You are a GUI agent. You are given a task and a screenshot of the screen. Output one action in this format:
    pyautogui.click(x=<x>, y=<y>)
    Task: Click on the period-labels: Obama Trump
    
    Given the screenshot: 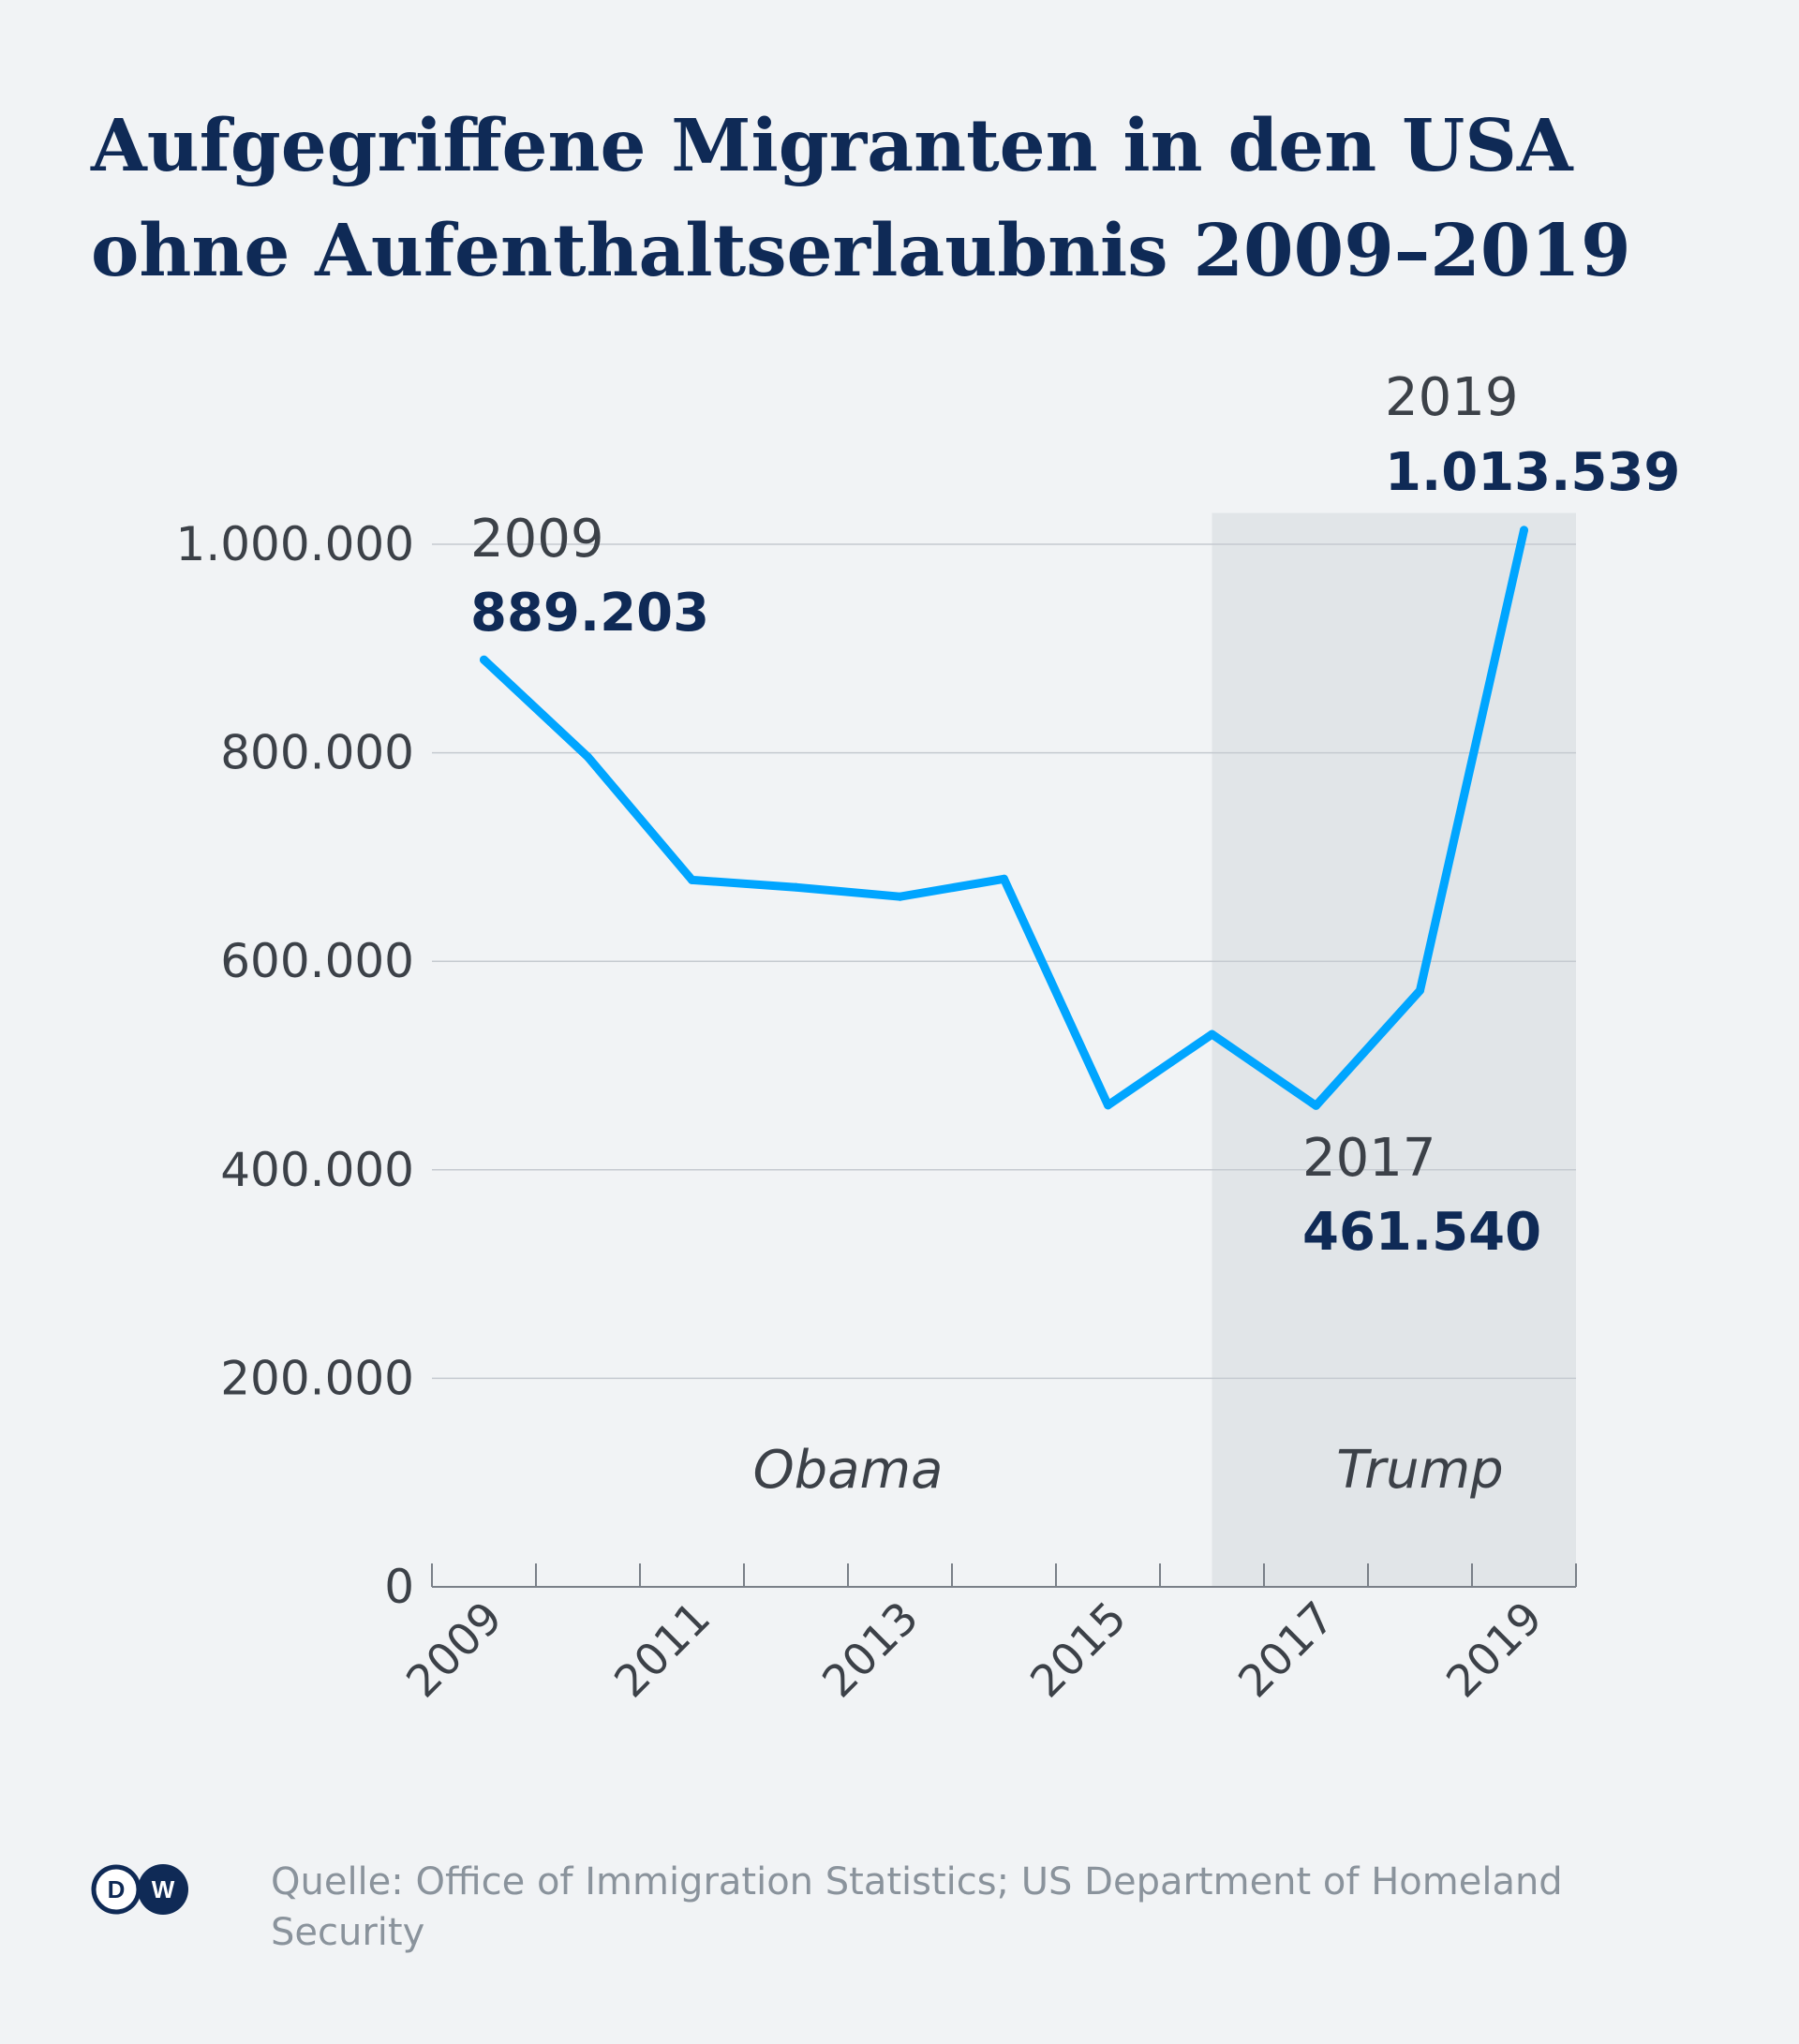 What is the action you would take?
    pyautogui.click(x=1128, y=1470)
    